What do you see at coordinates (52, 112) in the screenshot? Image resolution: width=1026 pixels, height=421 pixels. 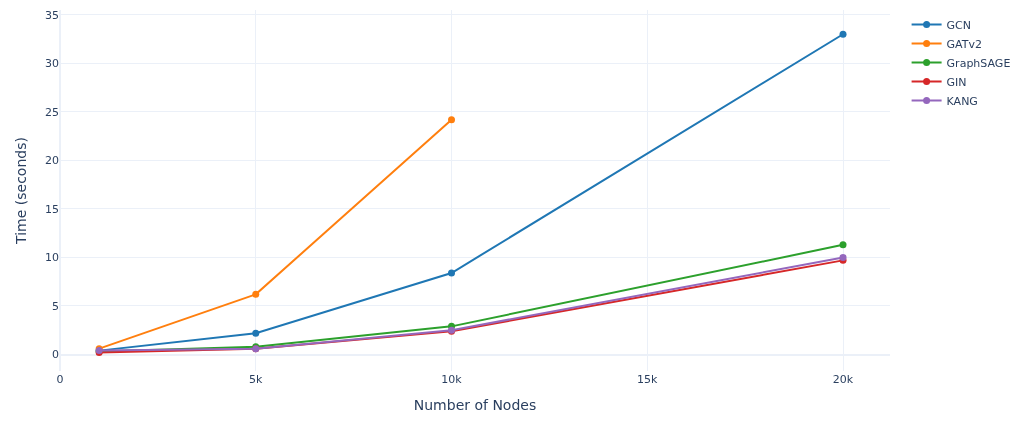 I see `y-tick-label: 25` at bounding box center [52, 112].